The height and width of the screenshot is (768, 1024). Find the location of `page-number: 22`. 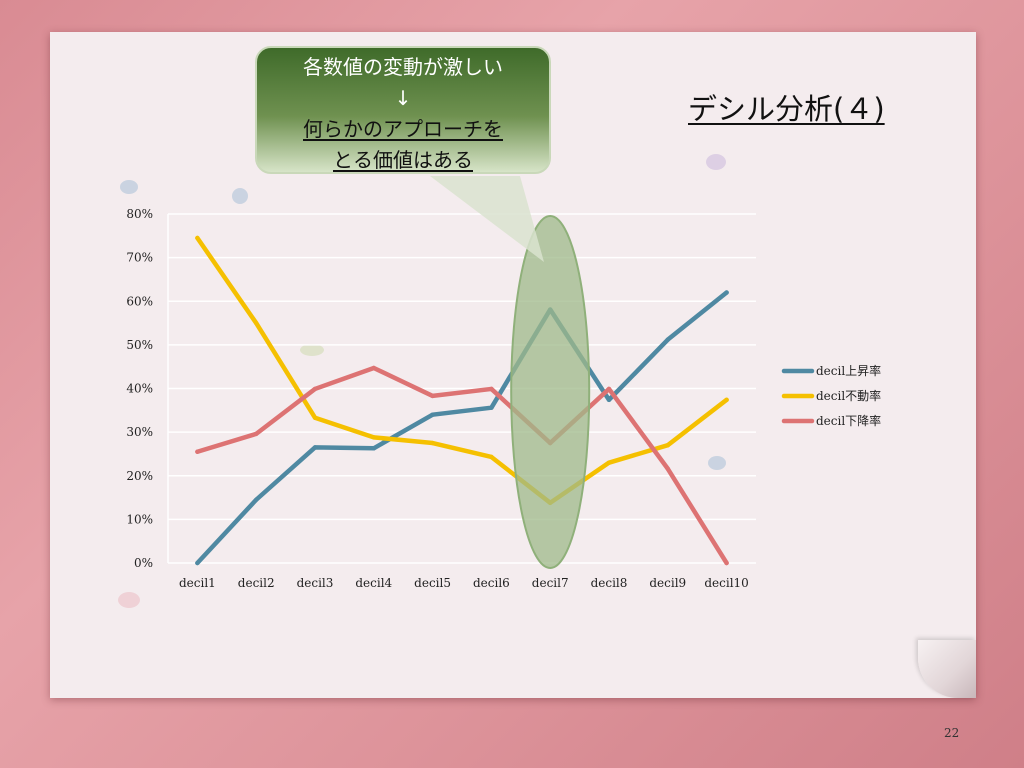

page-number: 22 is located at coordinates (952, 733).